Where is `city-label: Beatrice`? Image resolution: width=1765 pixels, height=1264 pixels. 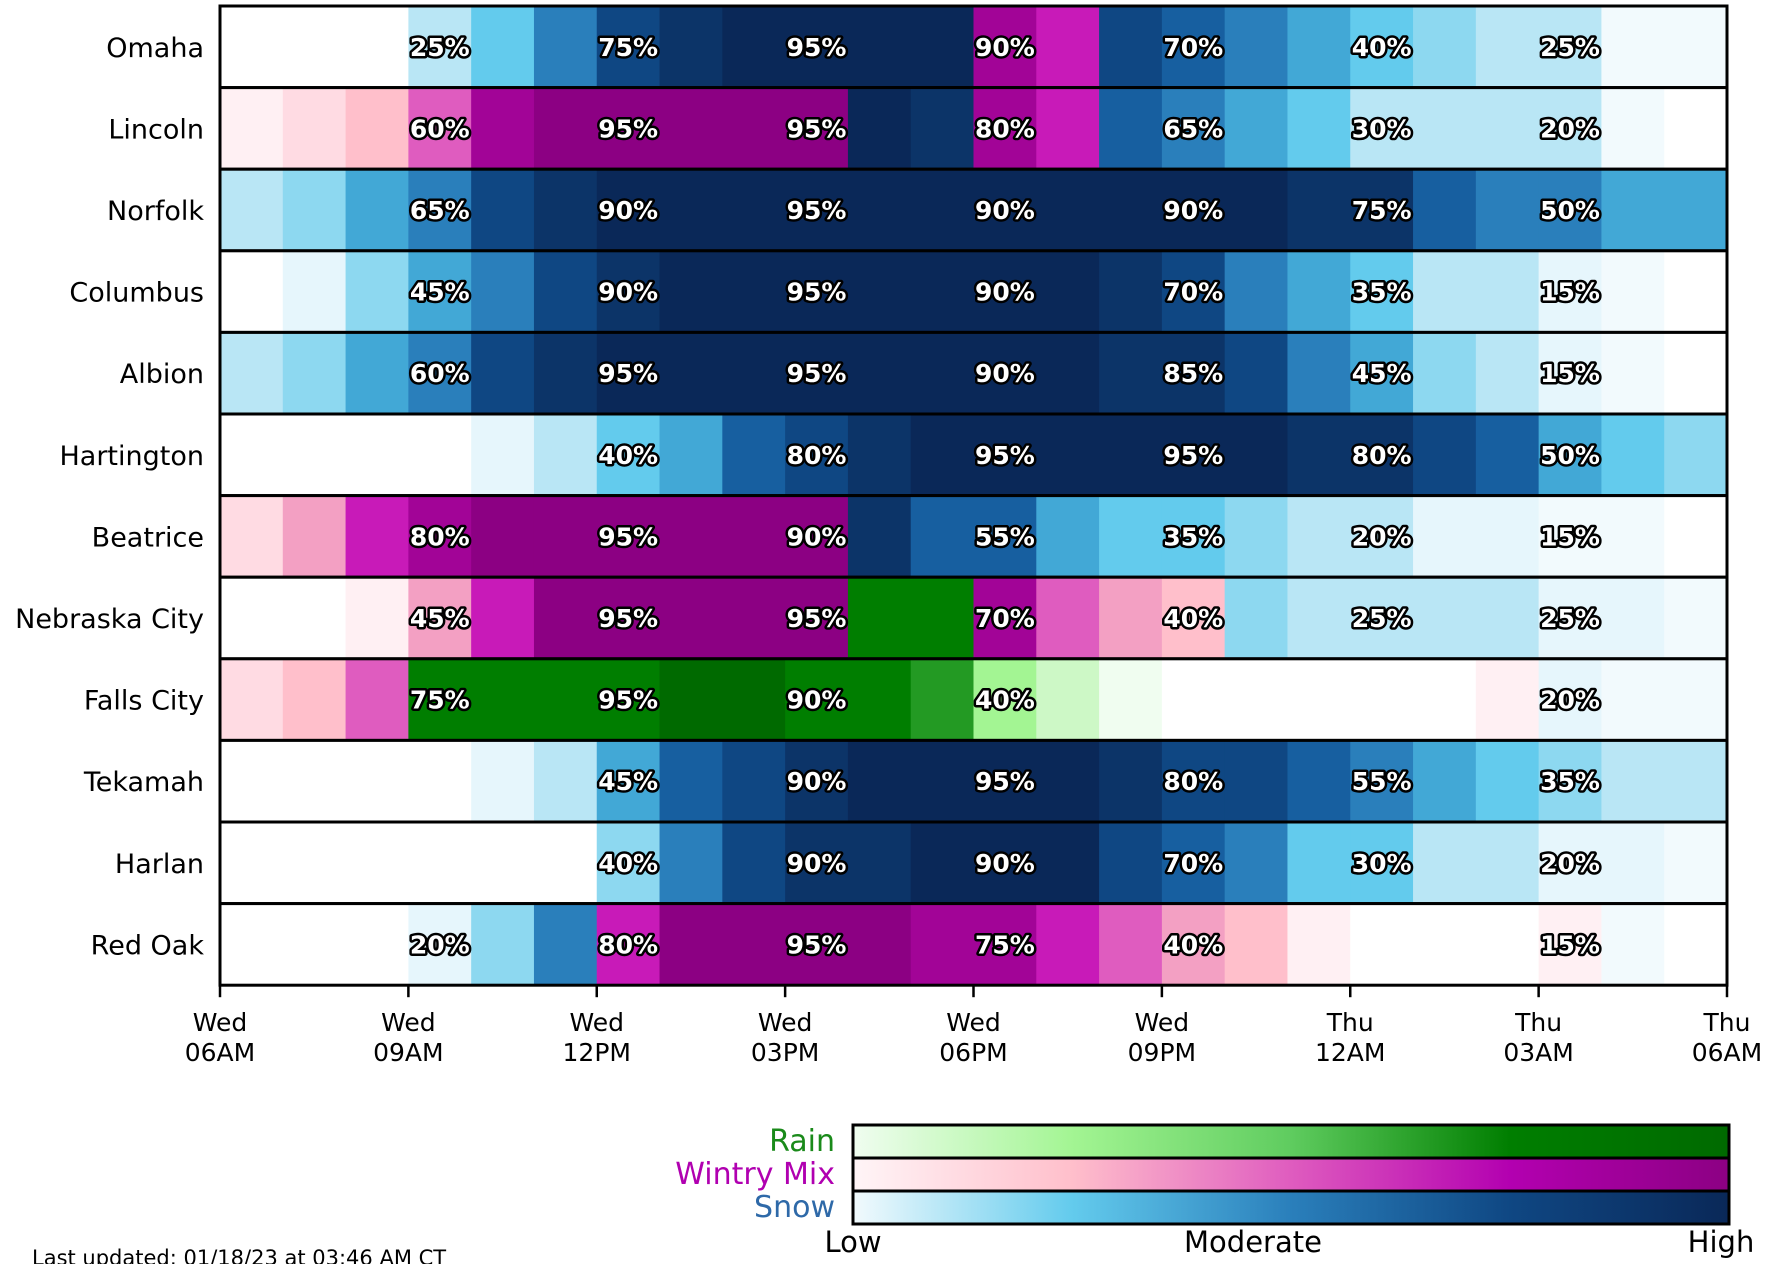
city-label: Beatrice is located at coordinates (148, 537).